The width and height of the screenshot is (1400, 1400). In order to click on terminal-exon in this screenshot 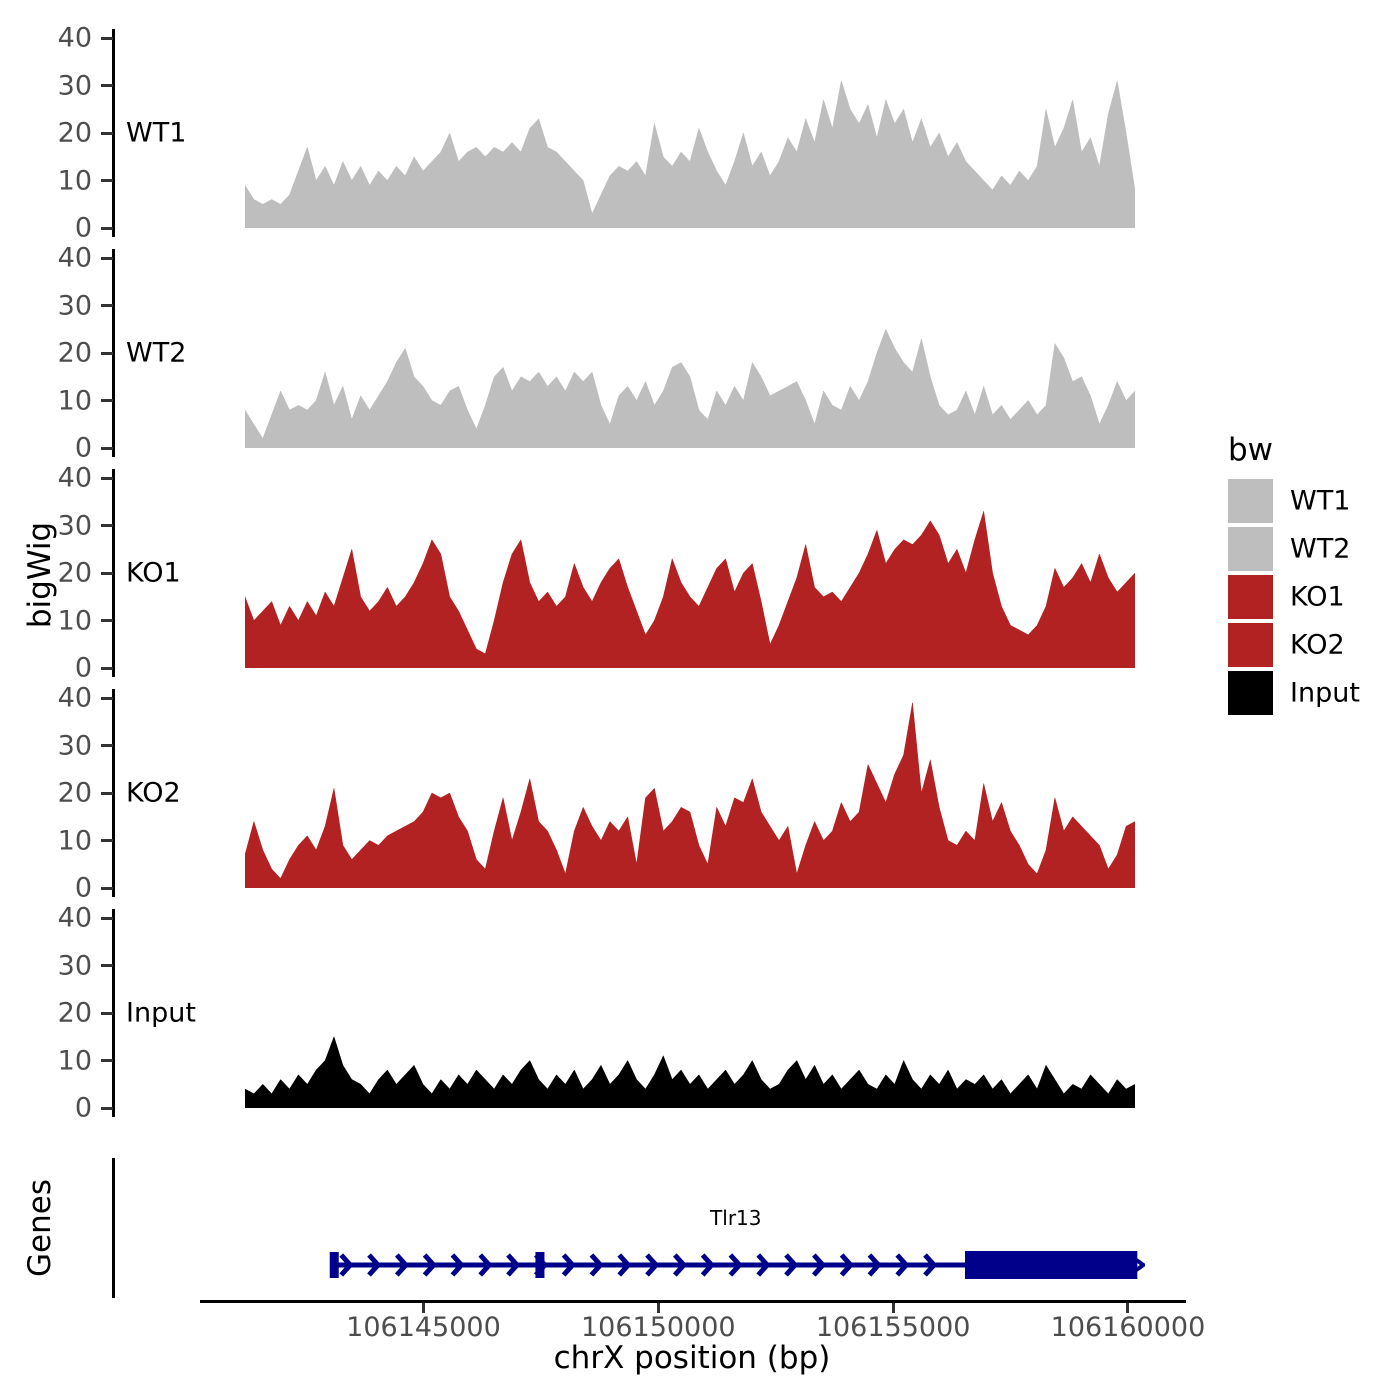, I will do `click(1051, 1265)`.